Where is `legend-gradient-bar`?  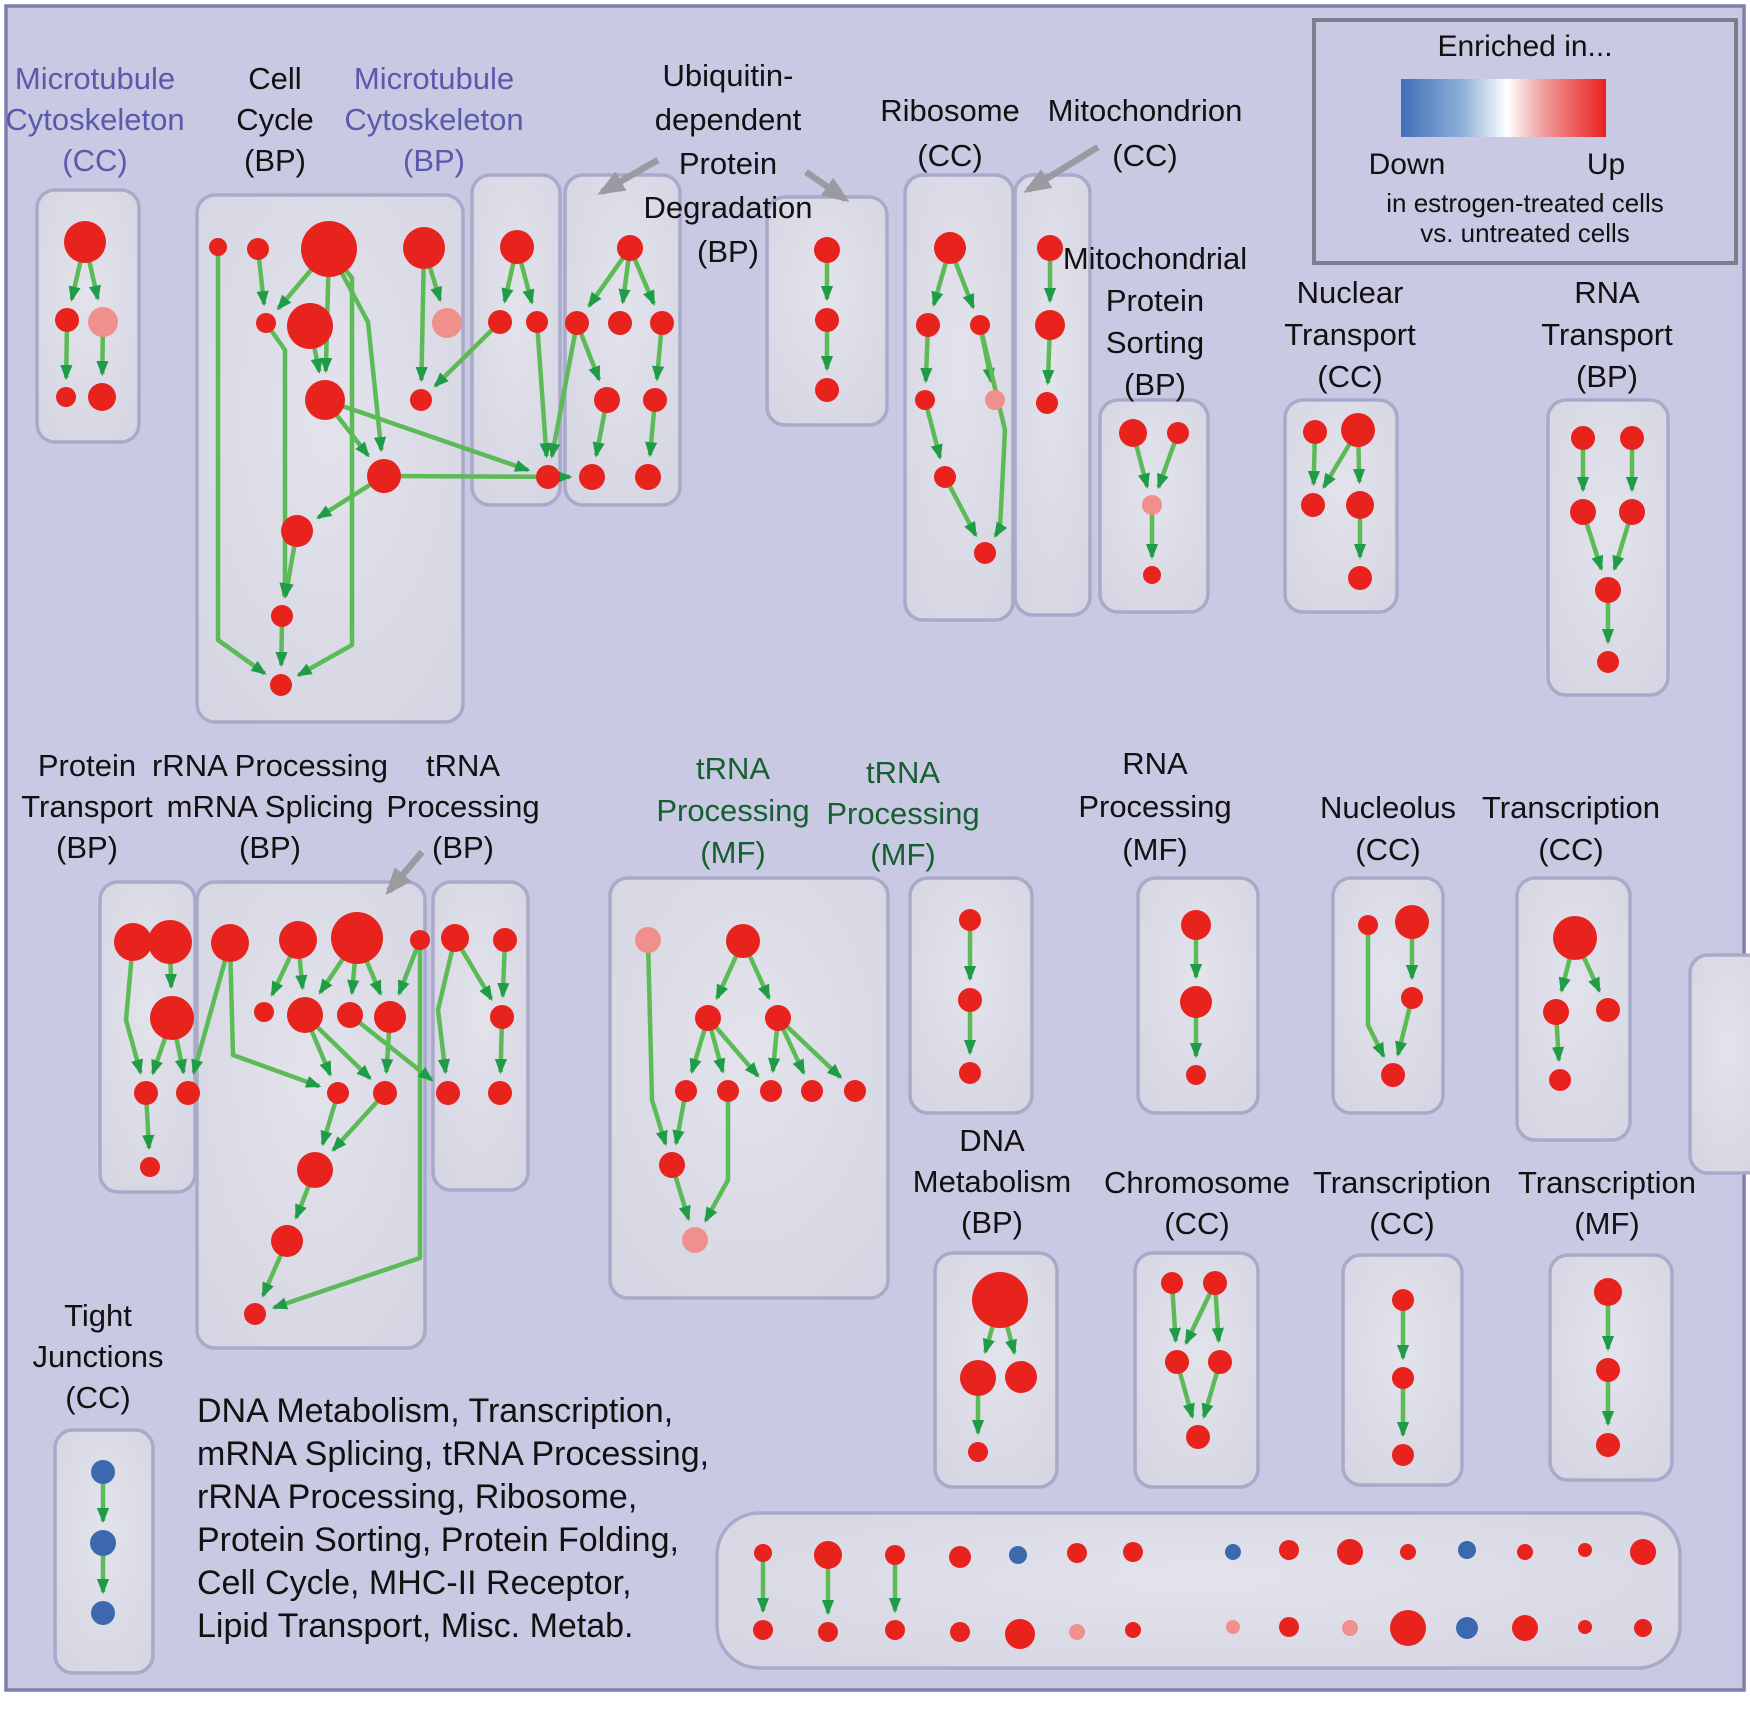
legend-gradient-bar is located at coordinates (1503, 108).